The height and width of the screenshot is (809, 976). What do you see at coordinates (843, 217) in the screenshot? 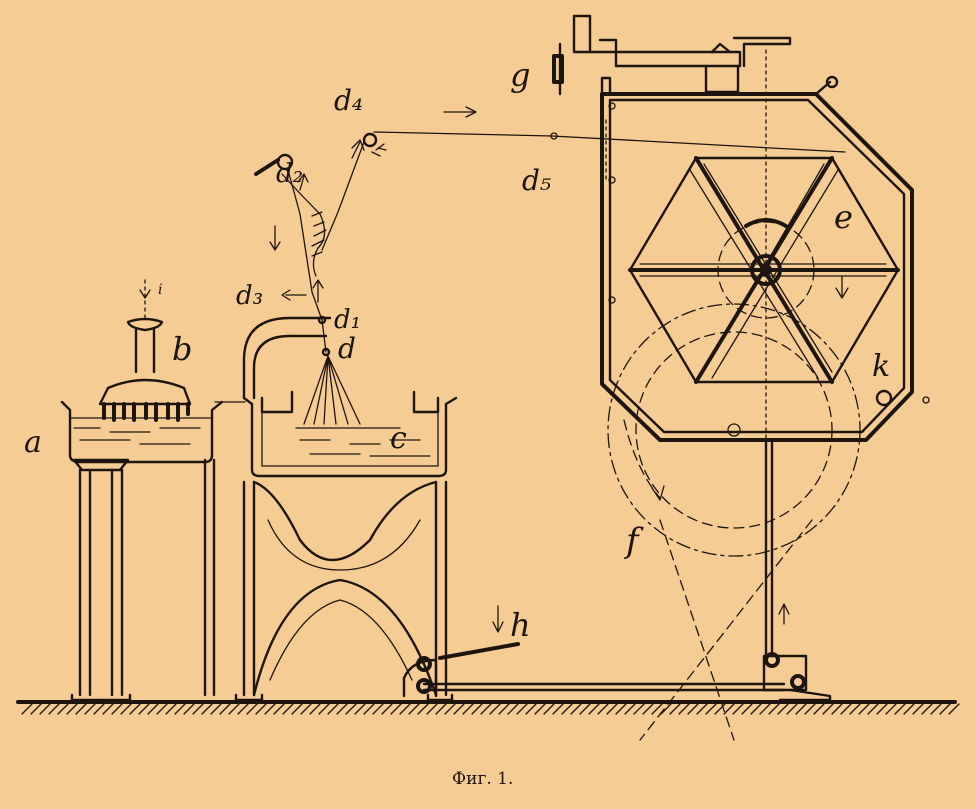
I see `label-e: e` at bounding box center [843, 217].